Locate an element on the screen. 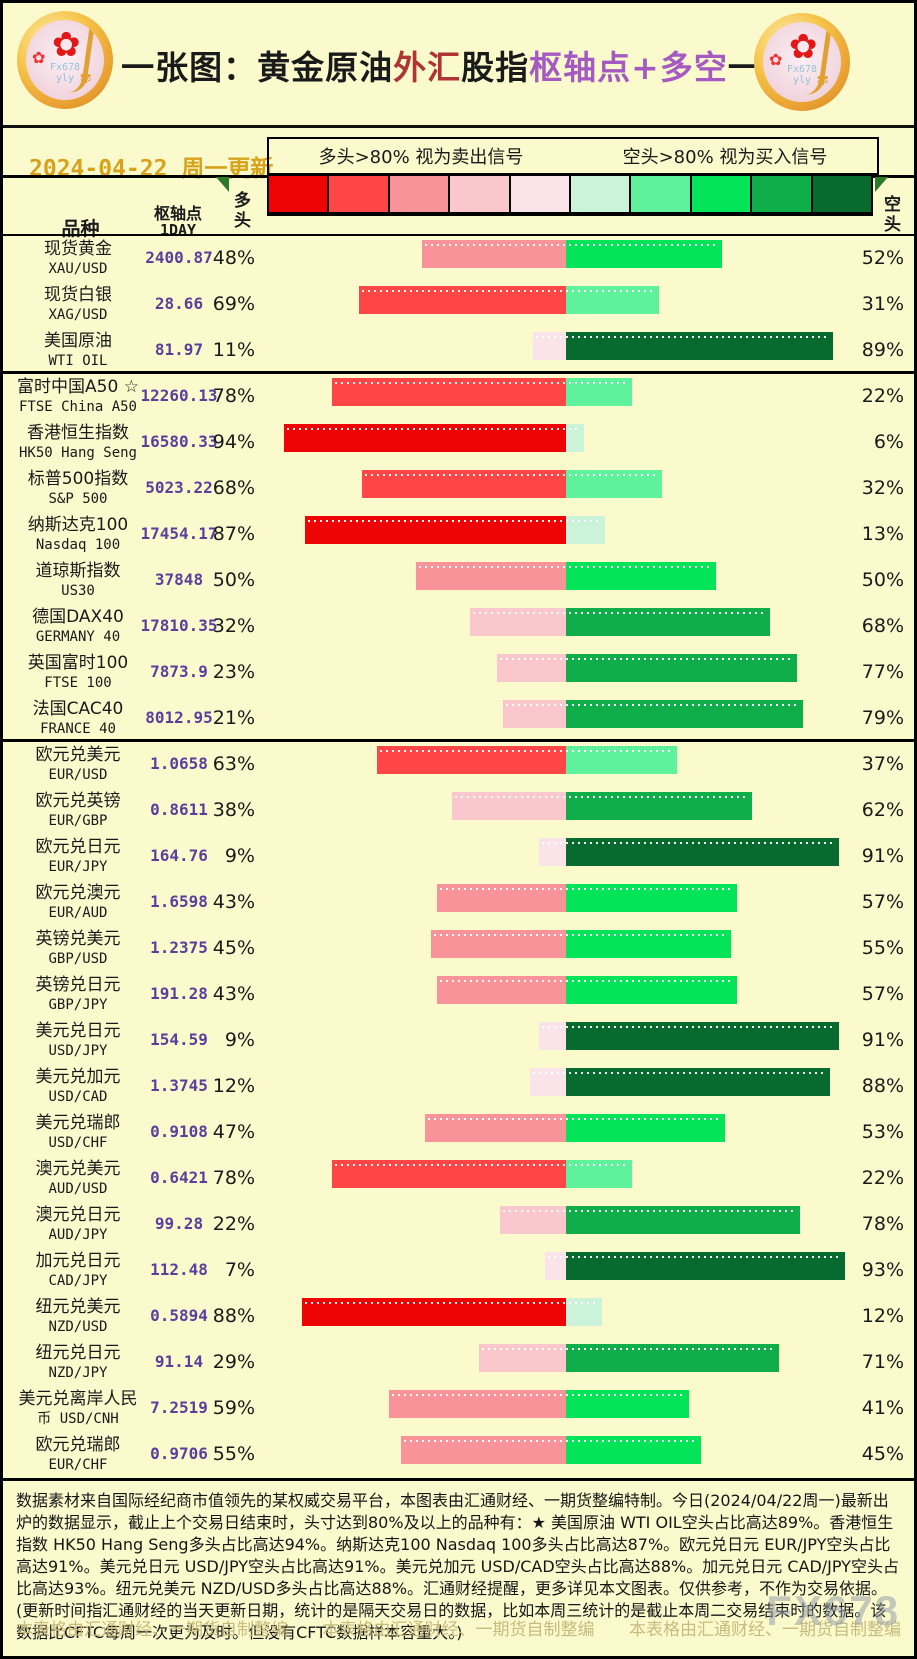  product-name: 美元兑日元 USD/JPY is located at coordinates (78, 1040).